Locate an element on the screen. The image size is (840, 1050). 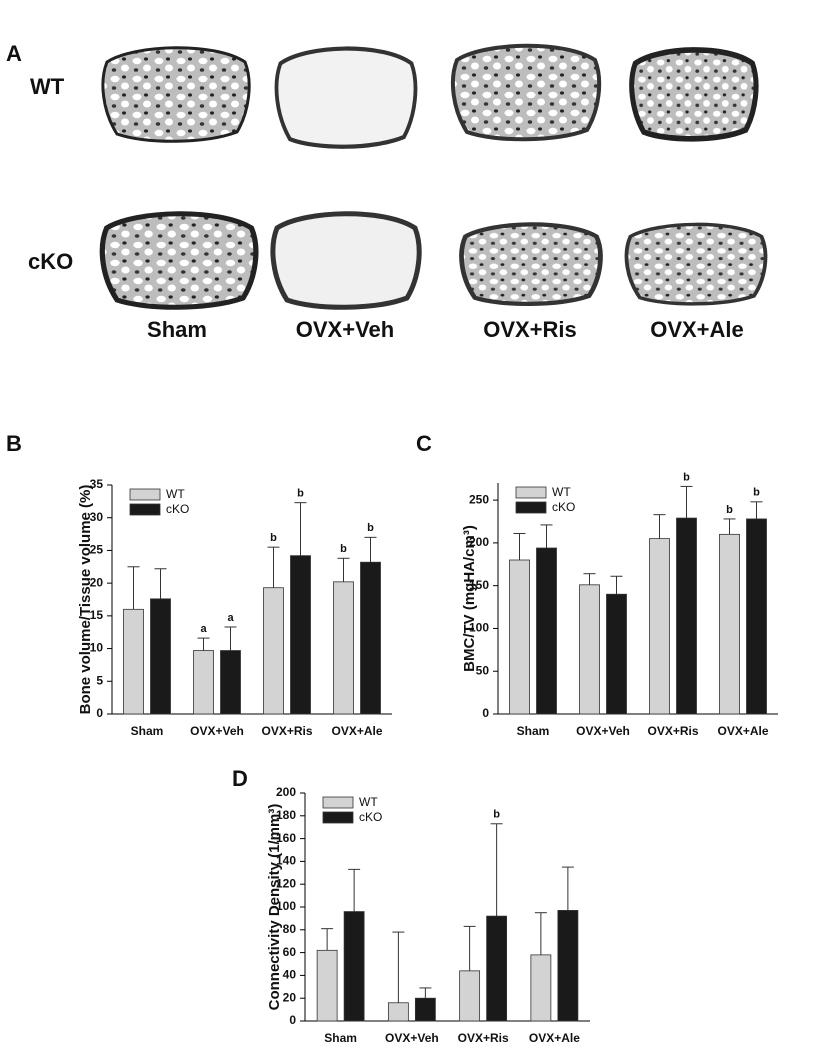
panel-label: C is located at coordinates (424, 443).